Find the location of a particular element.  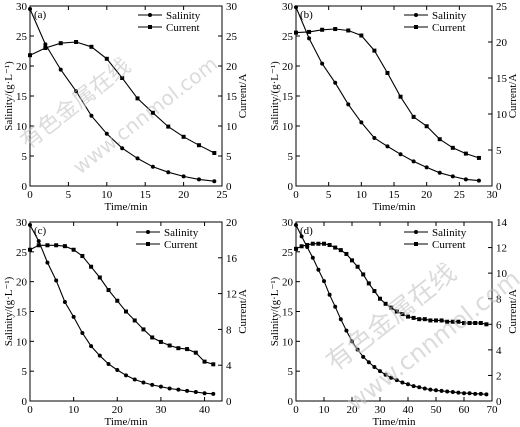

x-tick-label: 20 is located at coordinates (427, 195).